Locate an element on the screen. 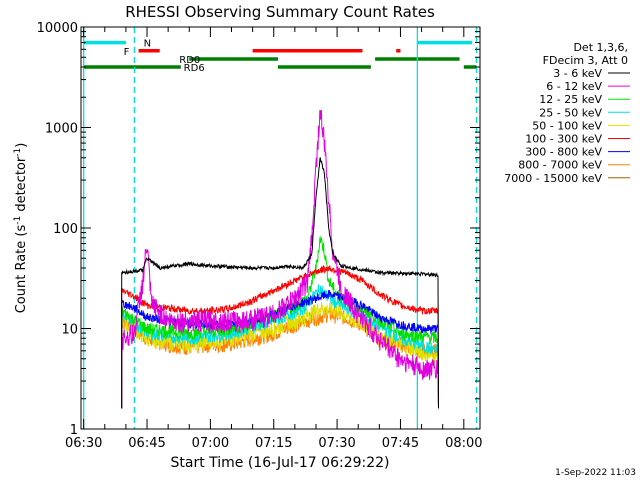 The height and width of the screenshot is (480, 640). x-tick-label: 07:30 is located at coordinates (336, 443).